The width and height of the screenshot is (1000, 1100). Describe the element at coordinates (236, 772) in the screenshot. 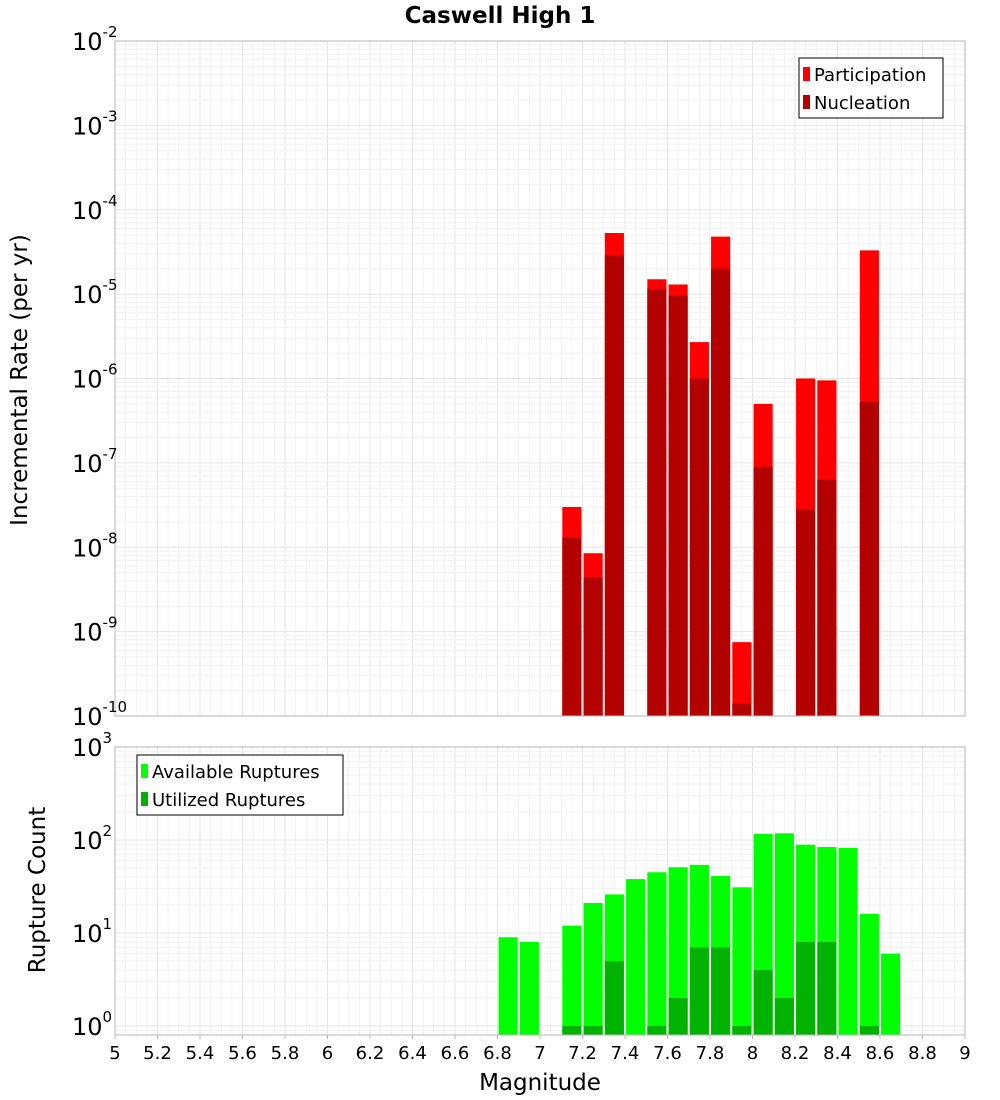

I see `legend-label: Available Ruptures` at that location.